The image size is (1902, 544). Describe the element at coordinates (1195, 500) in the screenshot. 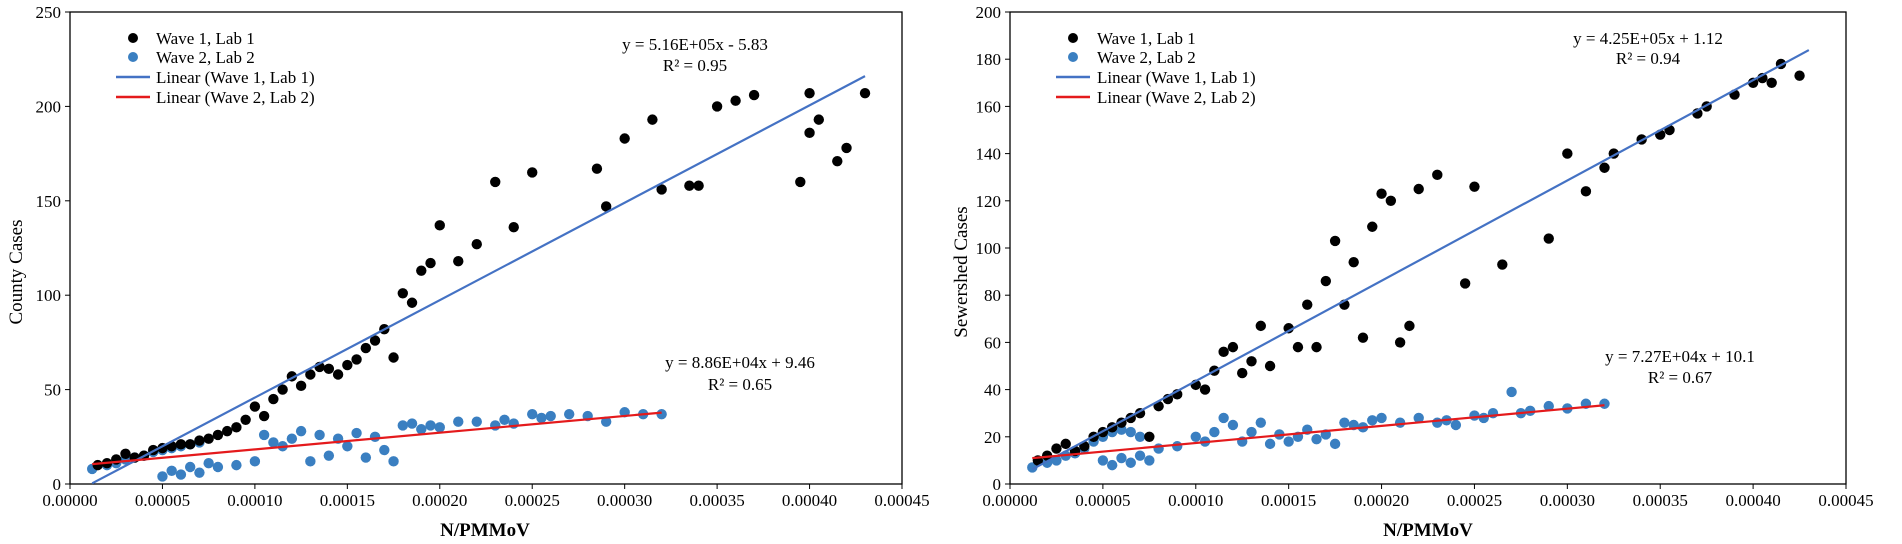

I see `x-tick-label: 0.00010` at that location.